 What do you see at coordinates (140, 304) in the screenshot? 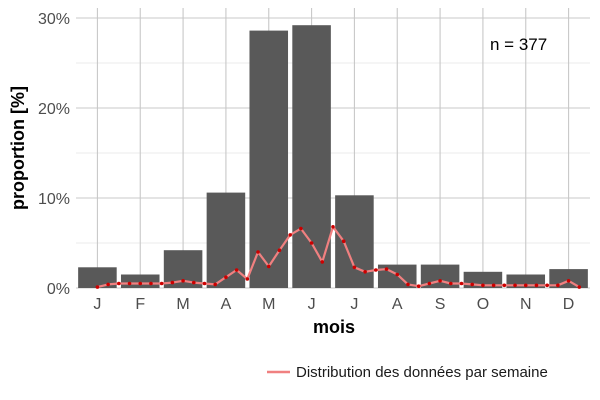
I see `x-tick-label: F` at bounding box center [140, 304].